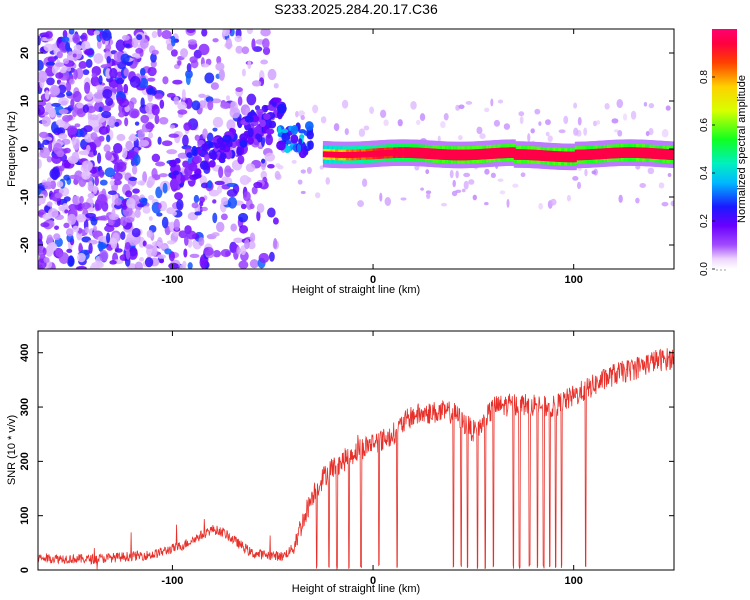 Image resolution: width=750 pixels, height=600 pixels. Describe the element at coordinates (12, 149) in the screenshot. I see `spectrogram-y-label: Frequency (Hz)` at that location.